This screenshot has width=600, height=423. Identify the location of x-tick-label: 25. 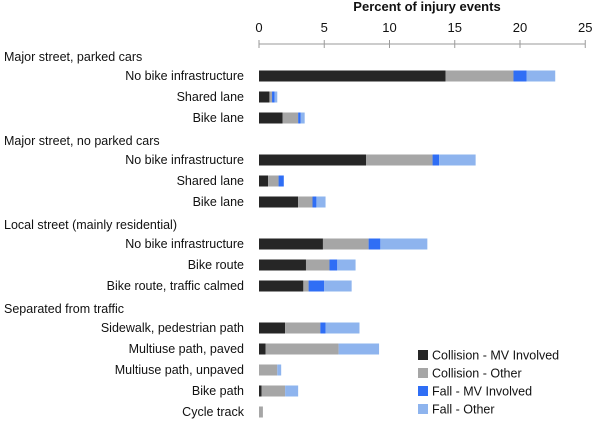
(585, 27).